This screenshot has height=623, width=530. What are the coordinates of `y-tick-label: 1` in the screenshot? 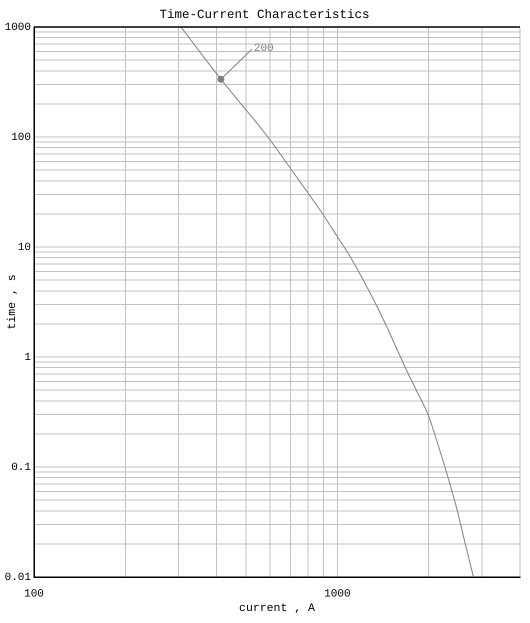 It's located at (28, 358).